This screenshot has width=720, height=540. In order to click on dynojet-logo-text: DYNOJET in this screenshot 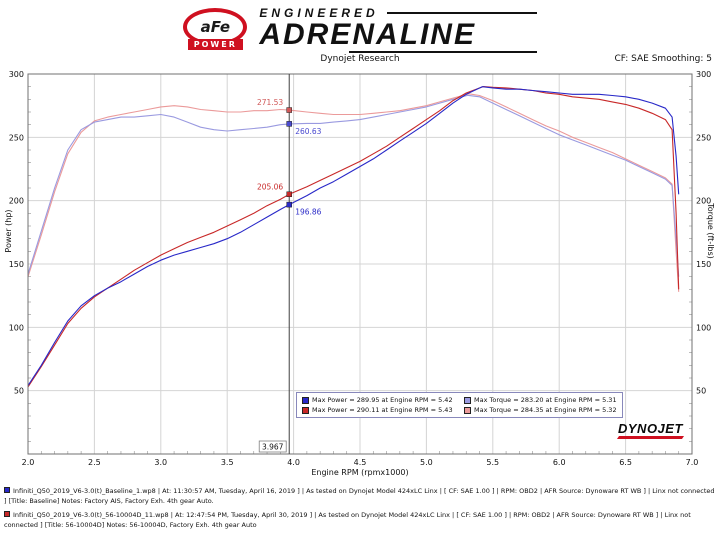, I will do `click(650, 428)`.